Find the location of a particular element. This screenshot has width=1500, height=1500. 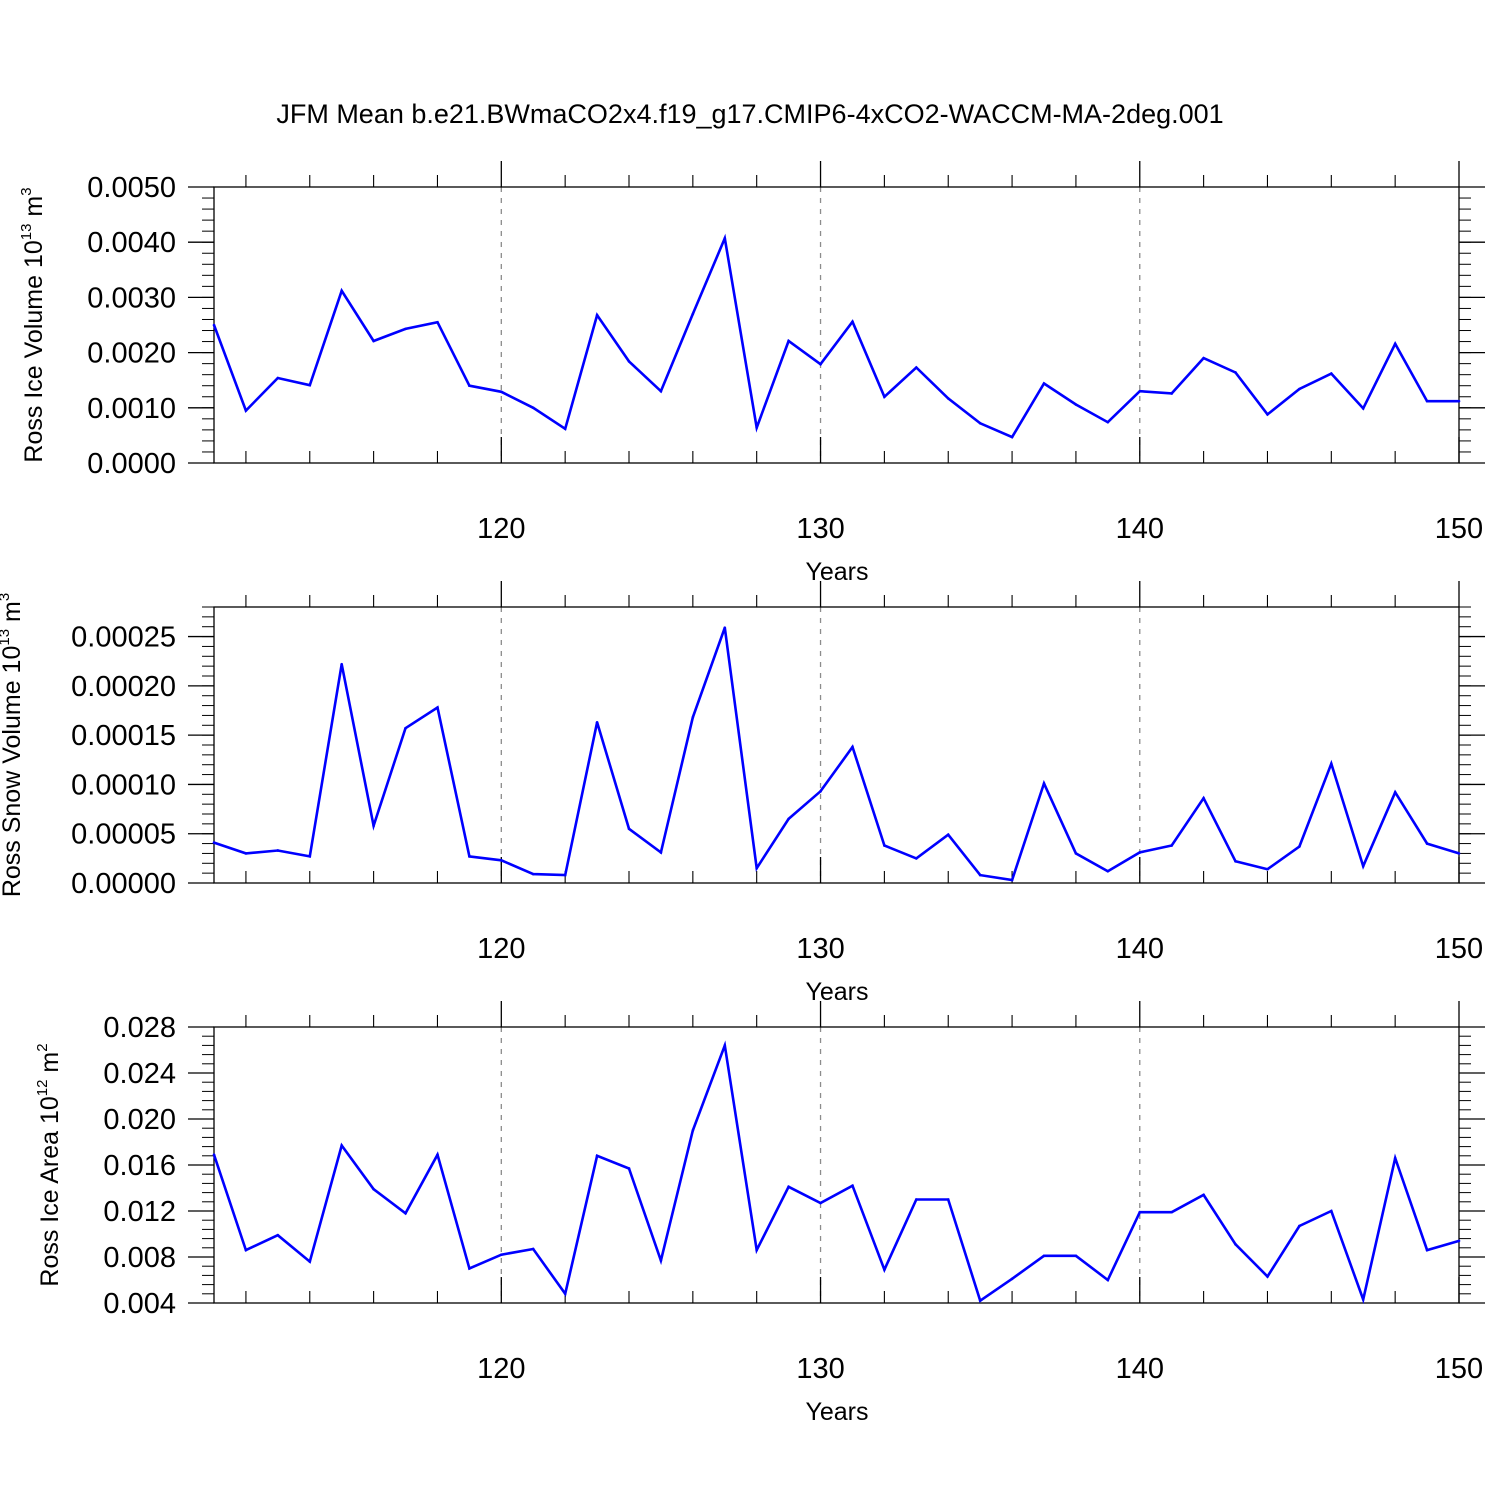

y-tick-label: 0.0040 is located at coordinates (131, 243).